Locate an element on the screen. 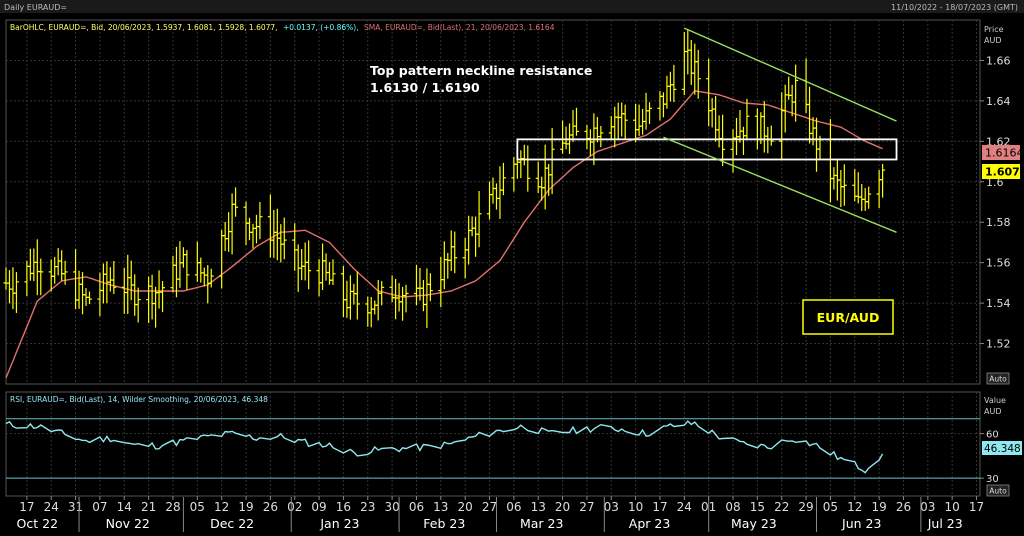  day-tick-label: 16 is located at coordinates (343, 507).